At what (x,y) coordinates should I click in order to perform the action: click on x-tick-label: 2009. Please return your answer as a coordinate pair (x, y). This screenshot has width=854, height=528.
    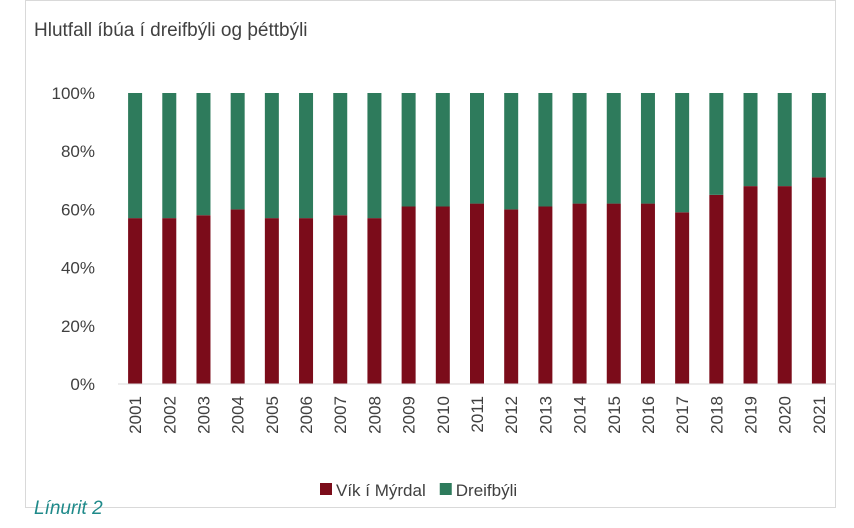
    Looking at the image, I should click on (409, 415).